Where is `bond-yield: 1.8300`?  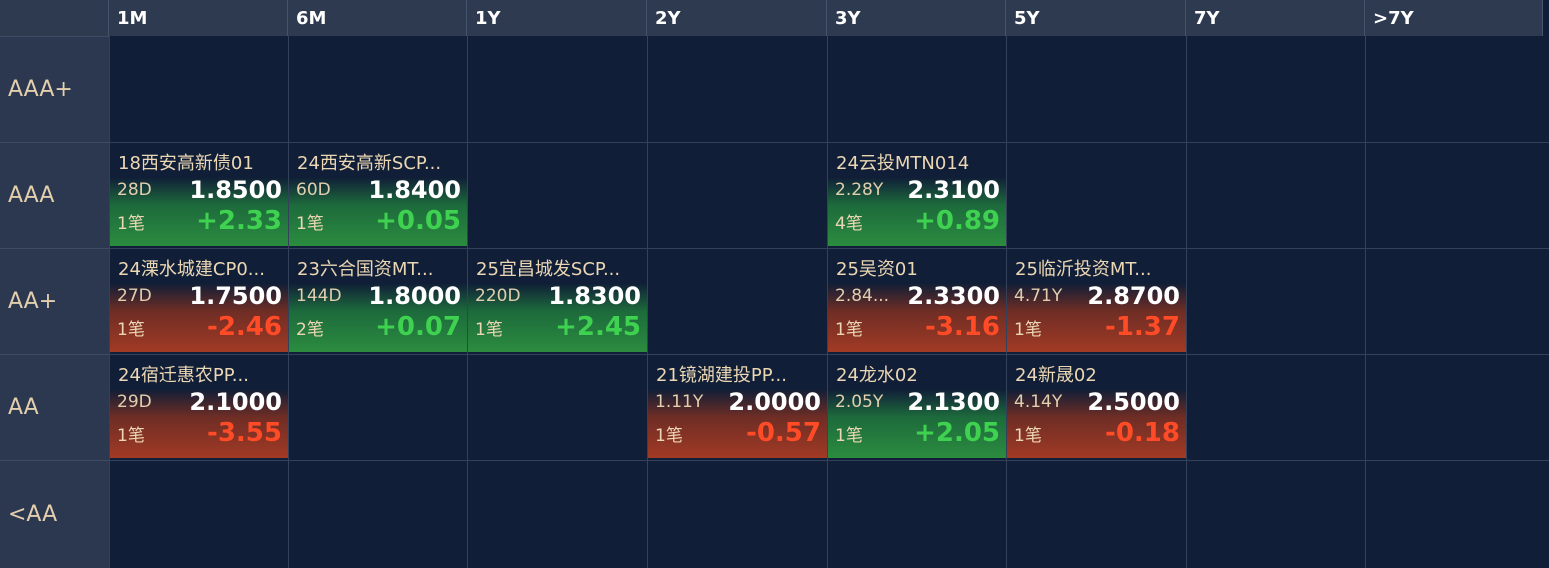 bond-yield: 1.8300 is located at coordinates (594, 296).